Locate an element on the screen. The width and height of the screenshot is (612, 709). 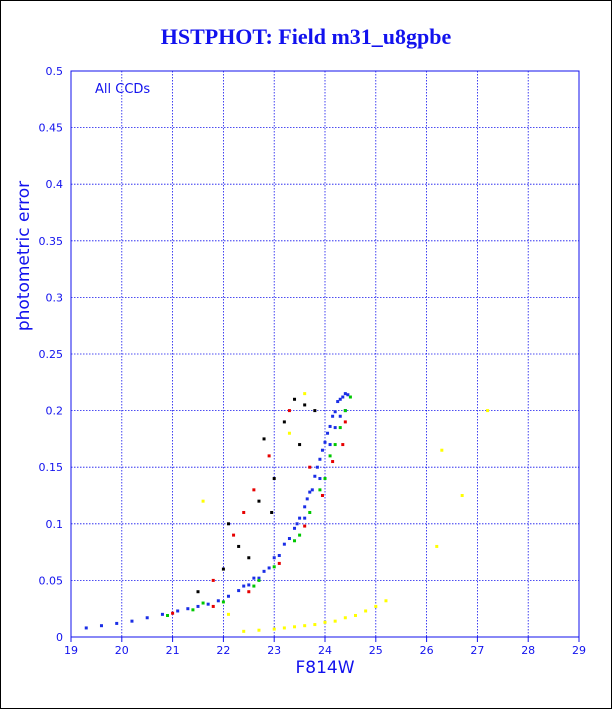
y-tick-label: 0.25 is located at coordinates (51, 354).